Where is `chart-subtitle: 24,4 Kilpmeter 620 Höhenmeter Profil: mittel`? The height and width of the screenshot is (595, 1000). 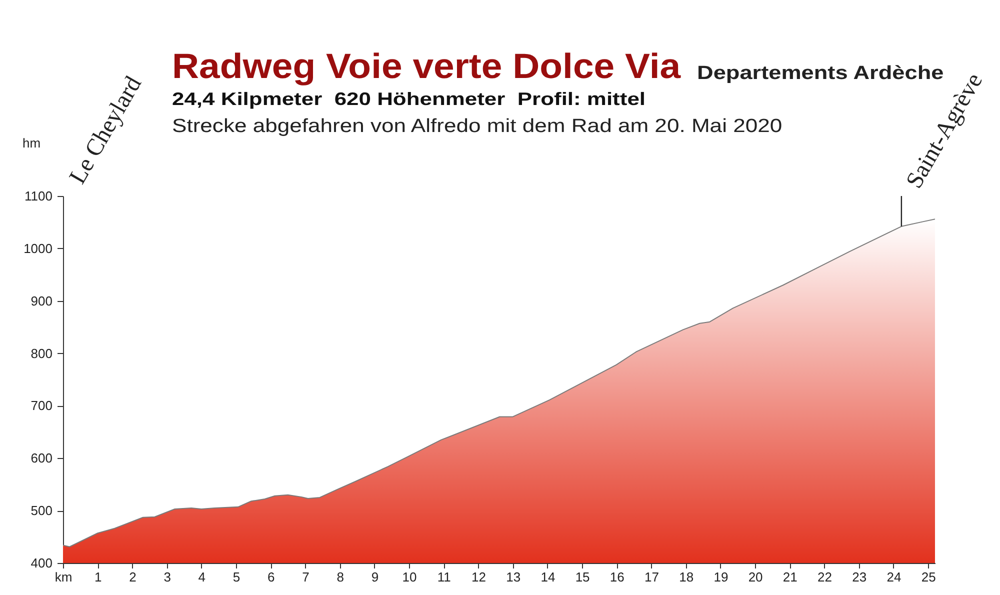
chart-subtitle: 24,4 Kilpmeter 620 Höhenmeter Profil: mittel is located at coordinates (409, 99).